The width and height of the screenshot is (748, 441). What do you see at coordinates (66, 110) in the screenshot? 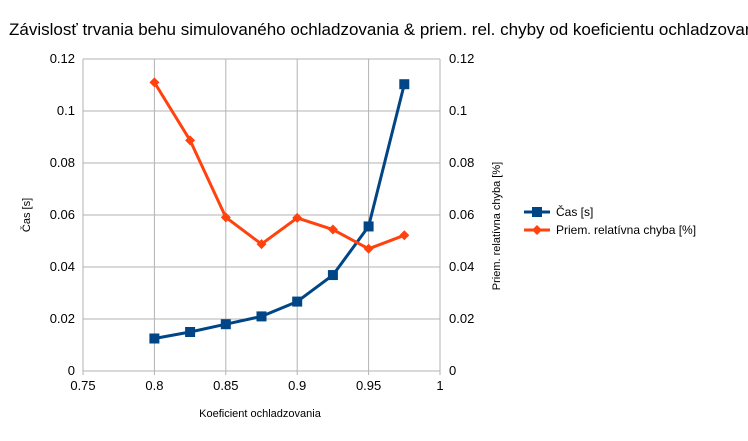
I see `y-tick-label: 0.1` at bounding box center [66, 110].